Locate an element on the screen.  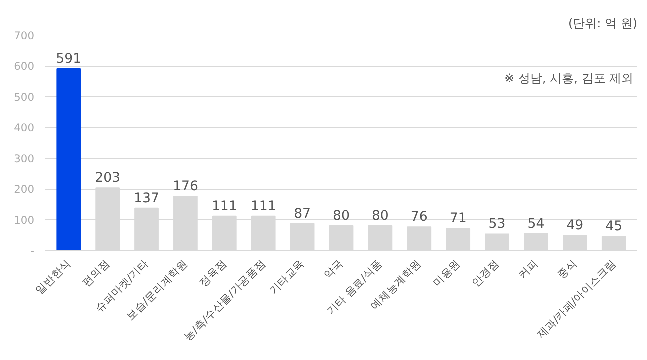
y-tick-label: 500 is located at coordinates (24, 97).